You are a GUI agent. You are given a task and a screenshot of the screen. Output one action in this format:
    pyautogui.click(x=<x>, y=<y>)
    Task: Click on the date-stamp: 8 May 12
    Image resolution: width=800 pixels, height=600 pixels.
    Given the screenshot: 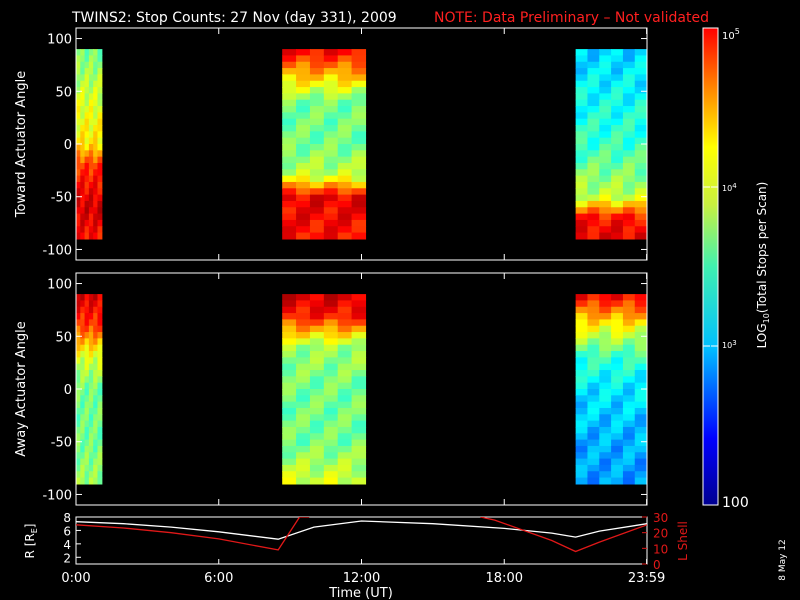 What is the action you would take?
    pyautogui.click(x=783, y=560)
    